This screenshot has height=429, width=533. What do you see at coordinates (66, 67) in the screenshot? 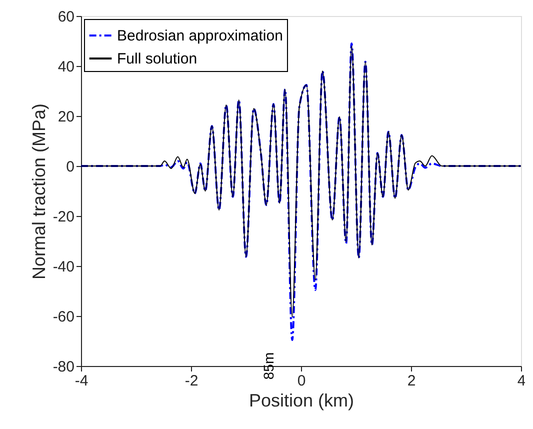
I see `y-tick-label: 40` at bounding box center [66, 67].